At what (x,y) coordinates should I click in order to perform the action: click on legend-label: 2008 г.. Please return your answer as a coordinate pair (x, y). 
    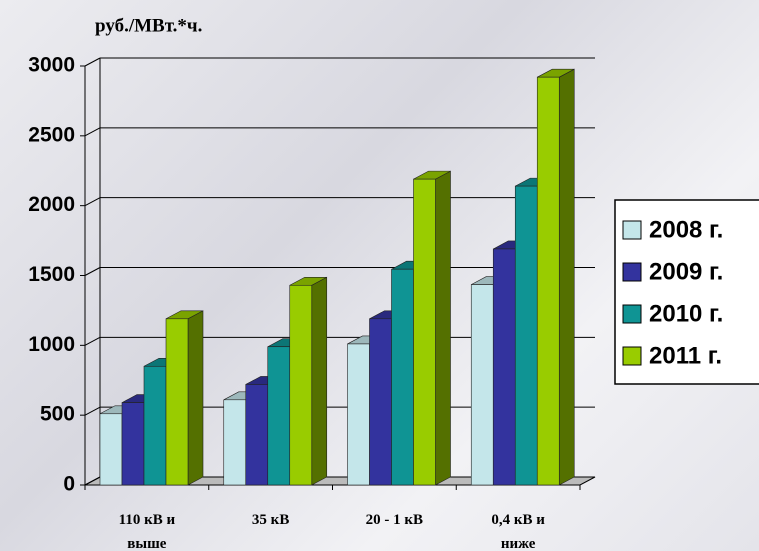
    Looking at the image, I should click on (686, 229).